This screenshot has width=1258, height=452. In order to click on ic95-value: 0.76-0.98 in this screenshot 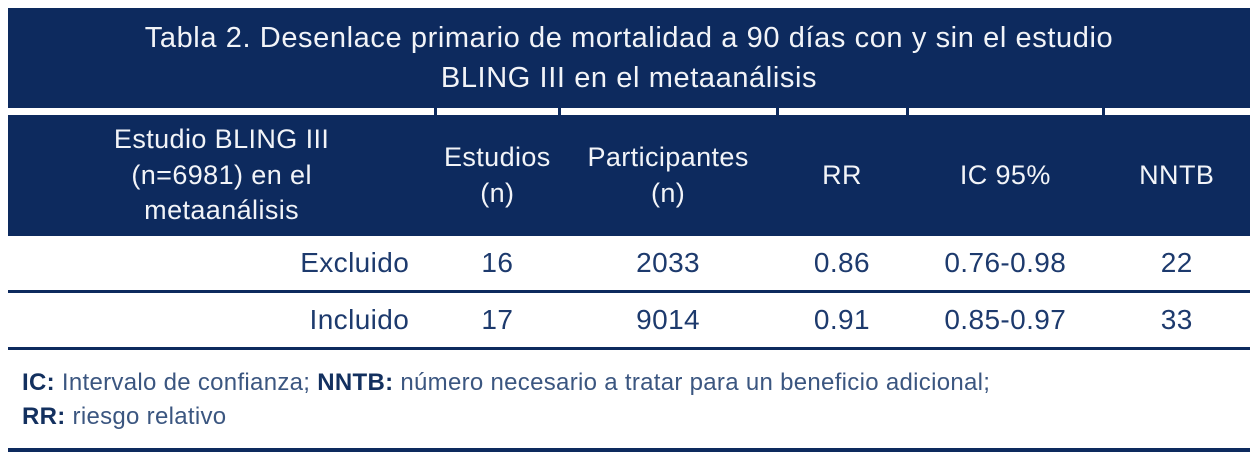, I will do `click(1005, 262)`.